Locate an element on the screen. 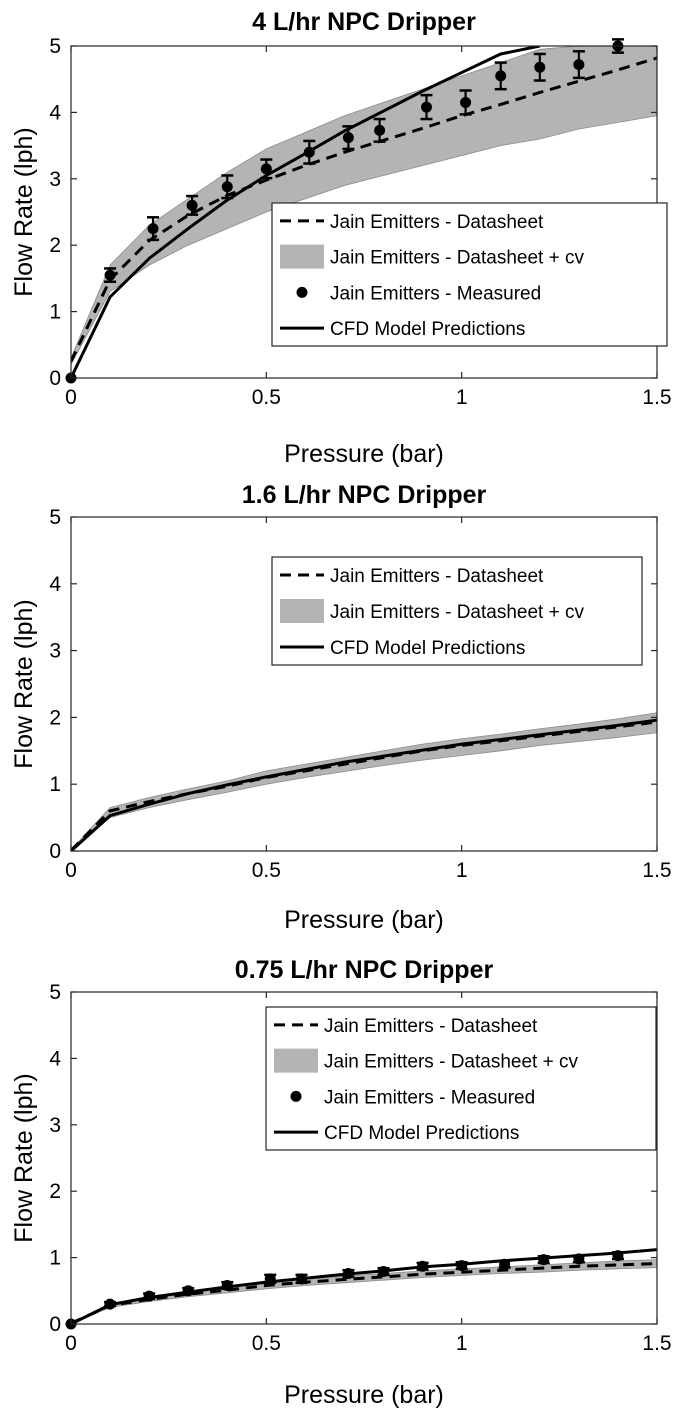  datasheet-line is located at coordinates (364, 1293).